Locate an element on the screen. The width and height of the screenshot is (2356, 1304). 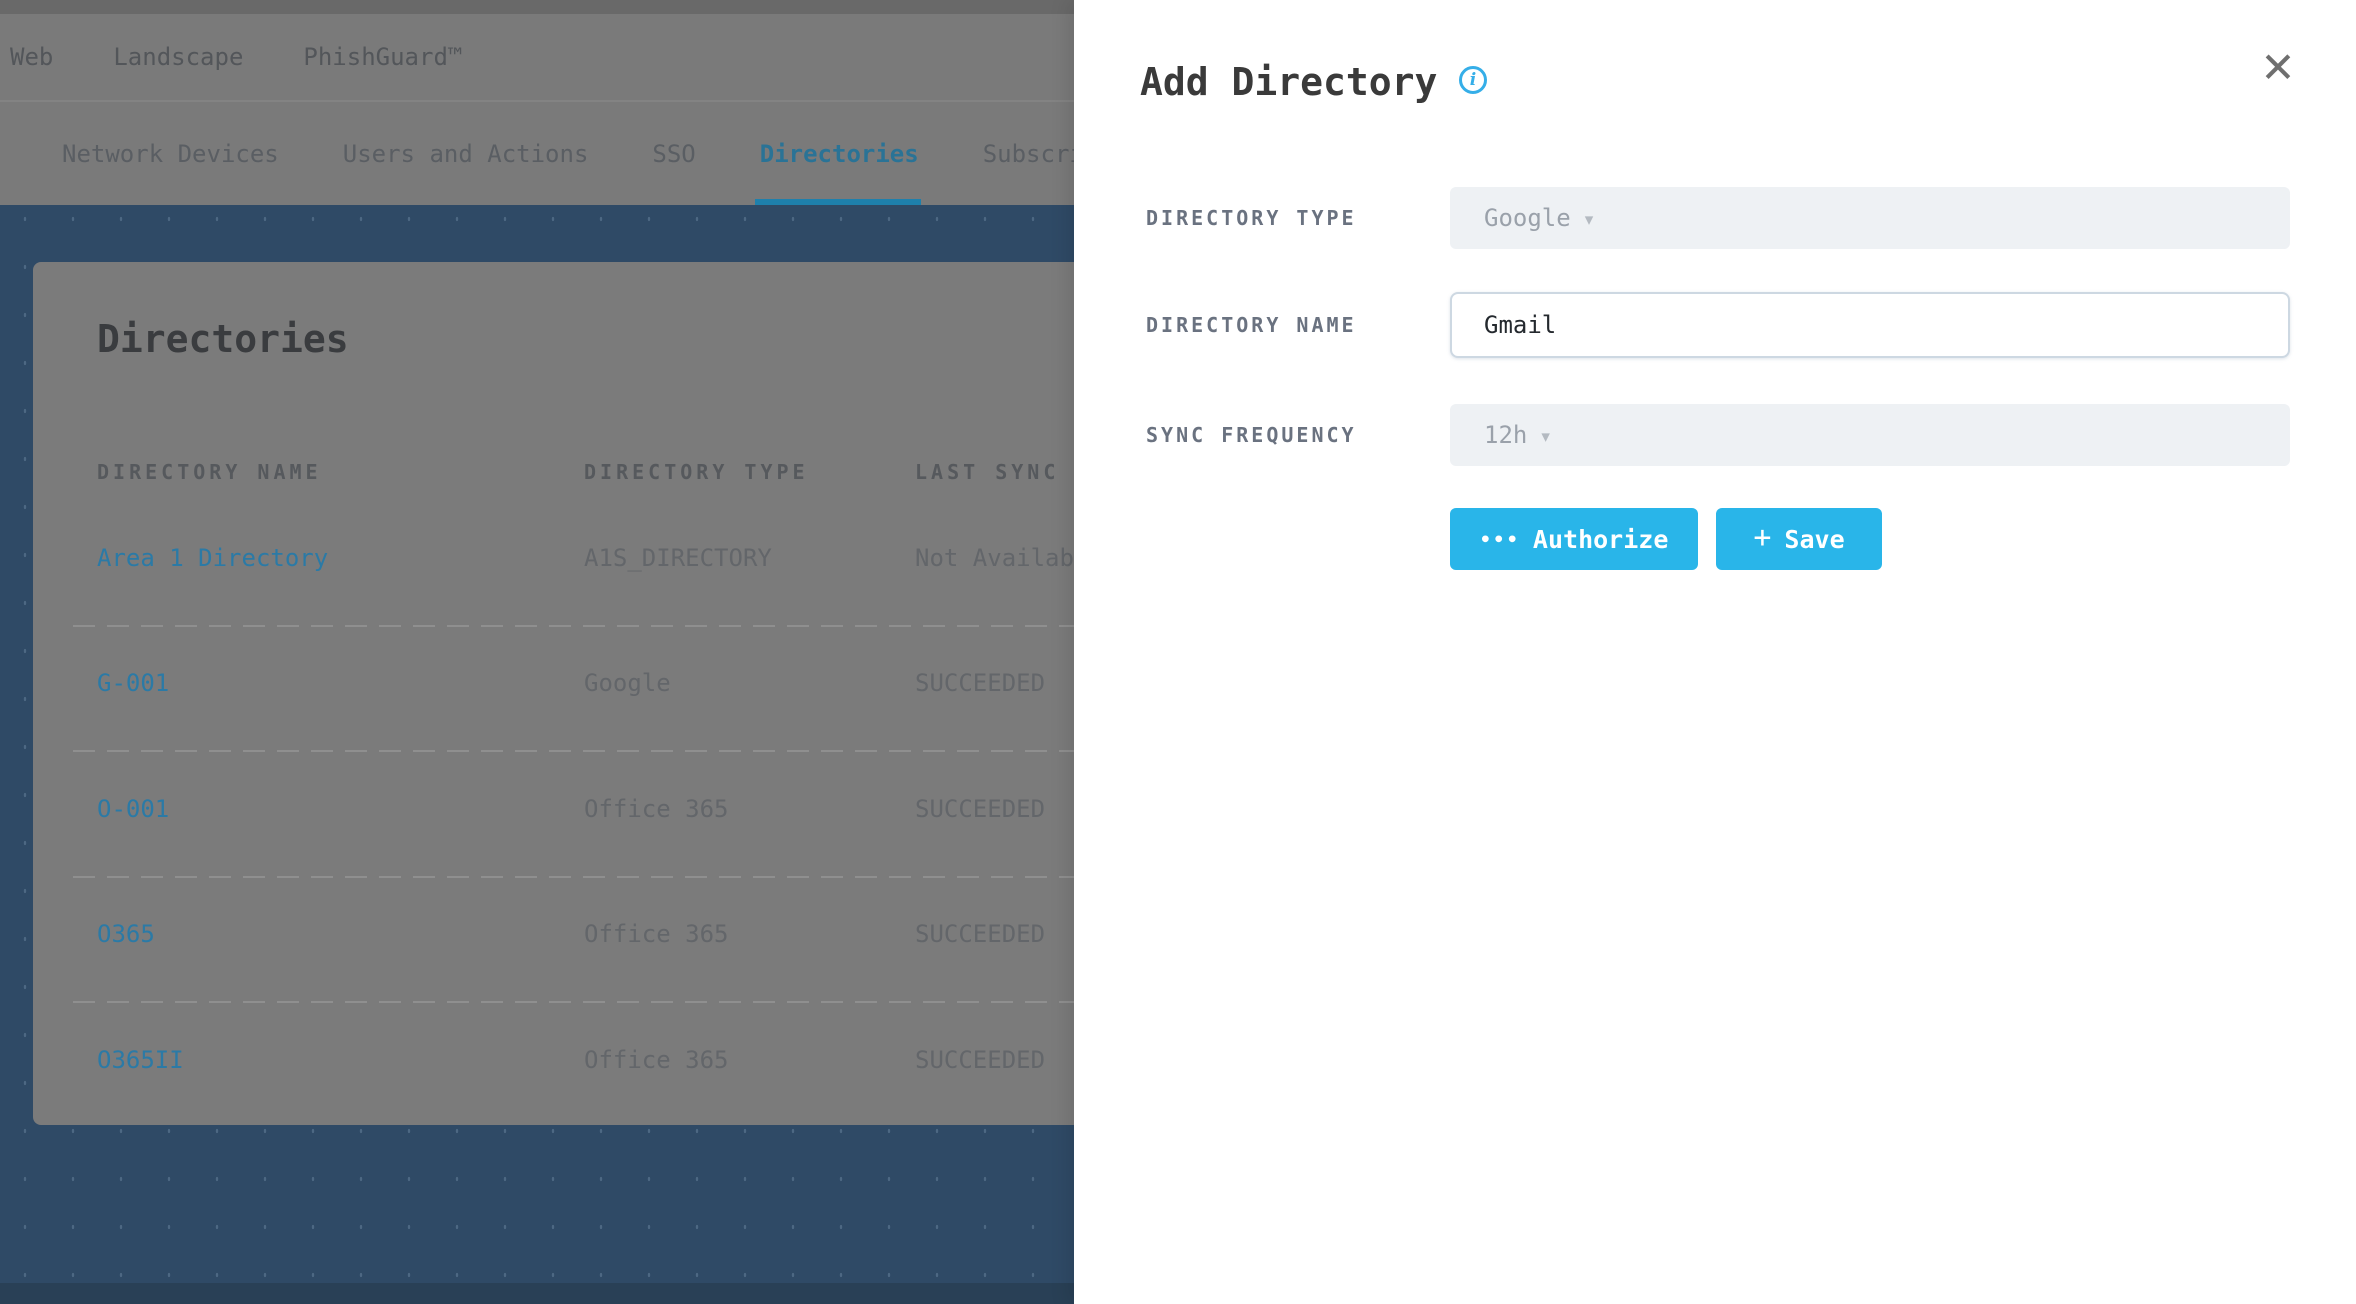
panel-actions: ••• Authorize + Save is located at coordinates (1666, 539).